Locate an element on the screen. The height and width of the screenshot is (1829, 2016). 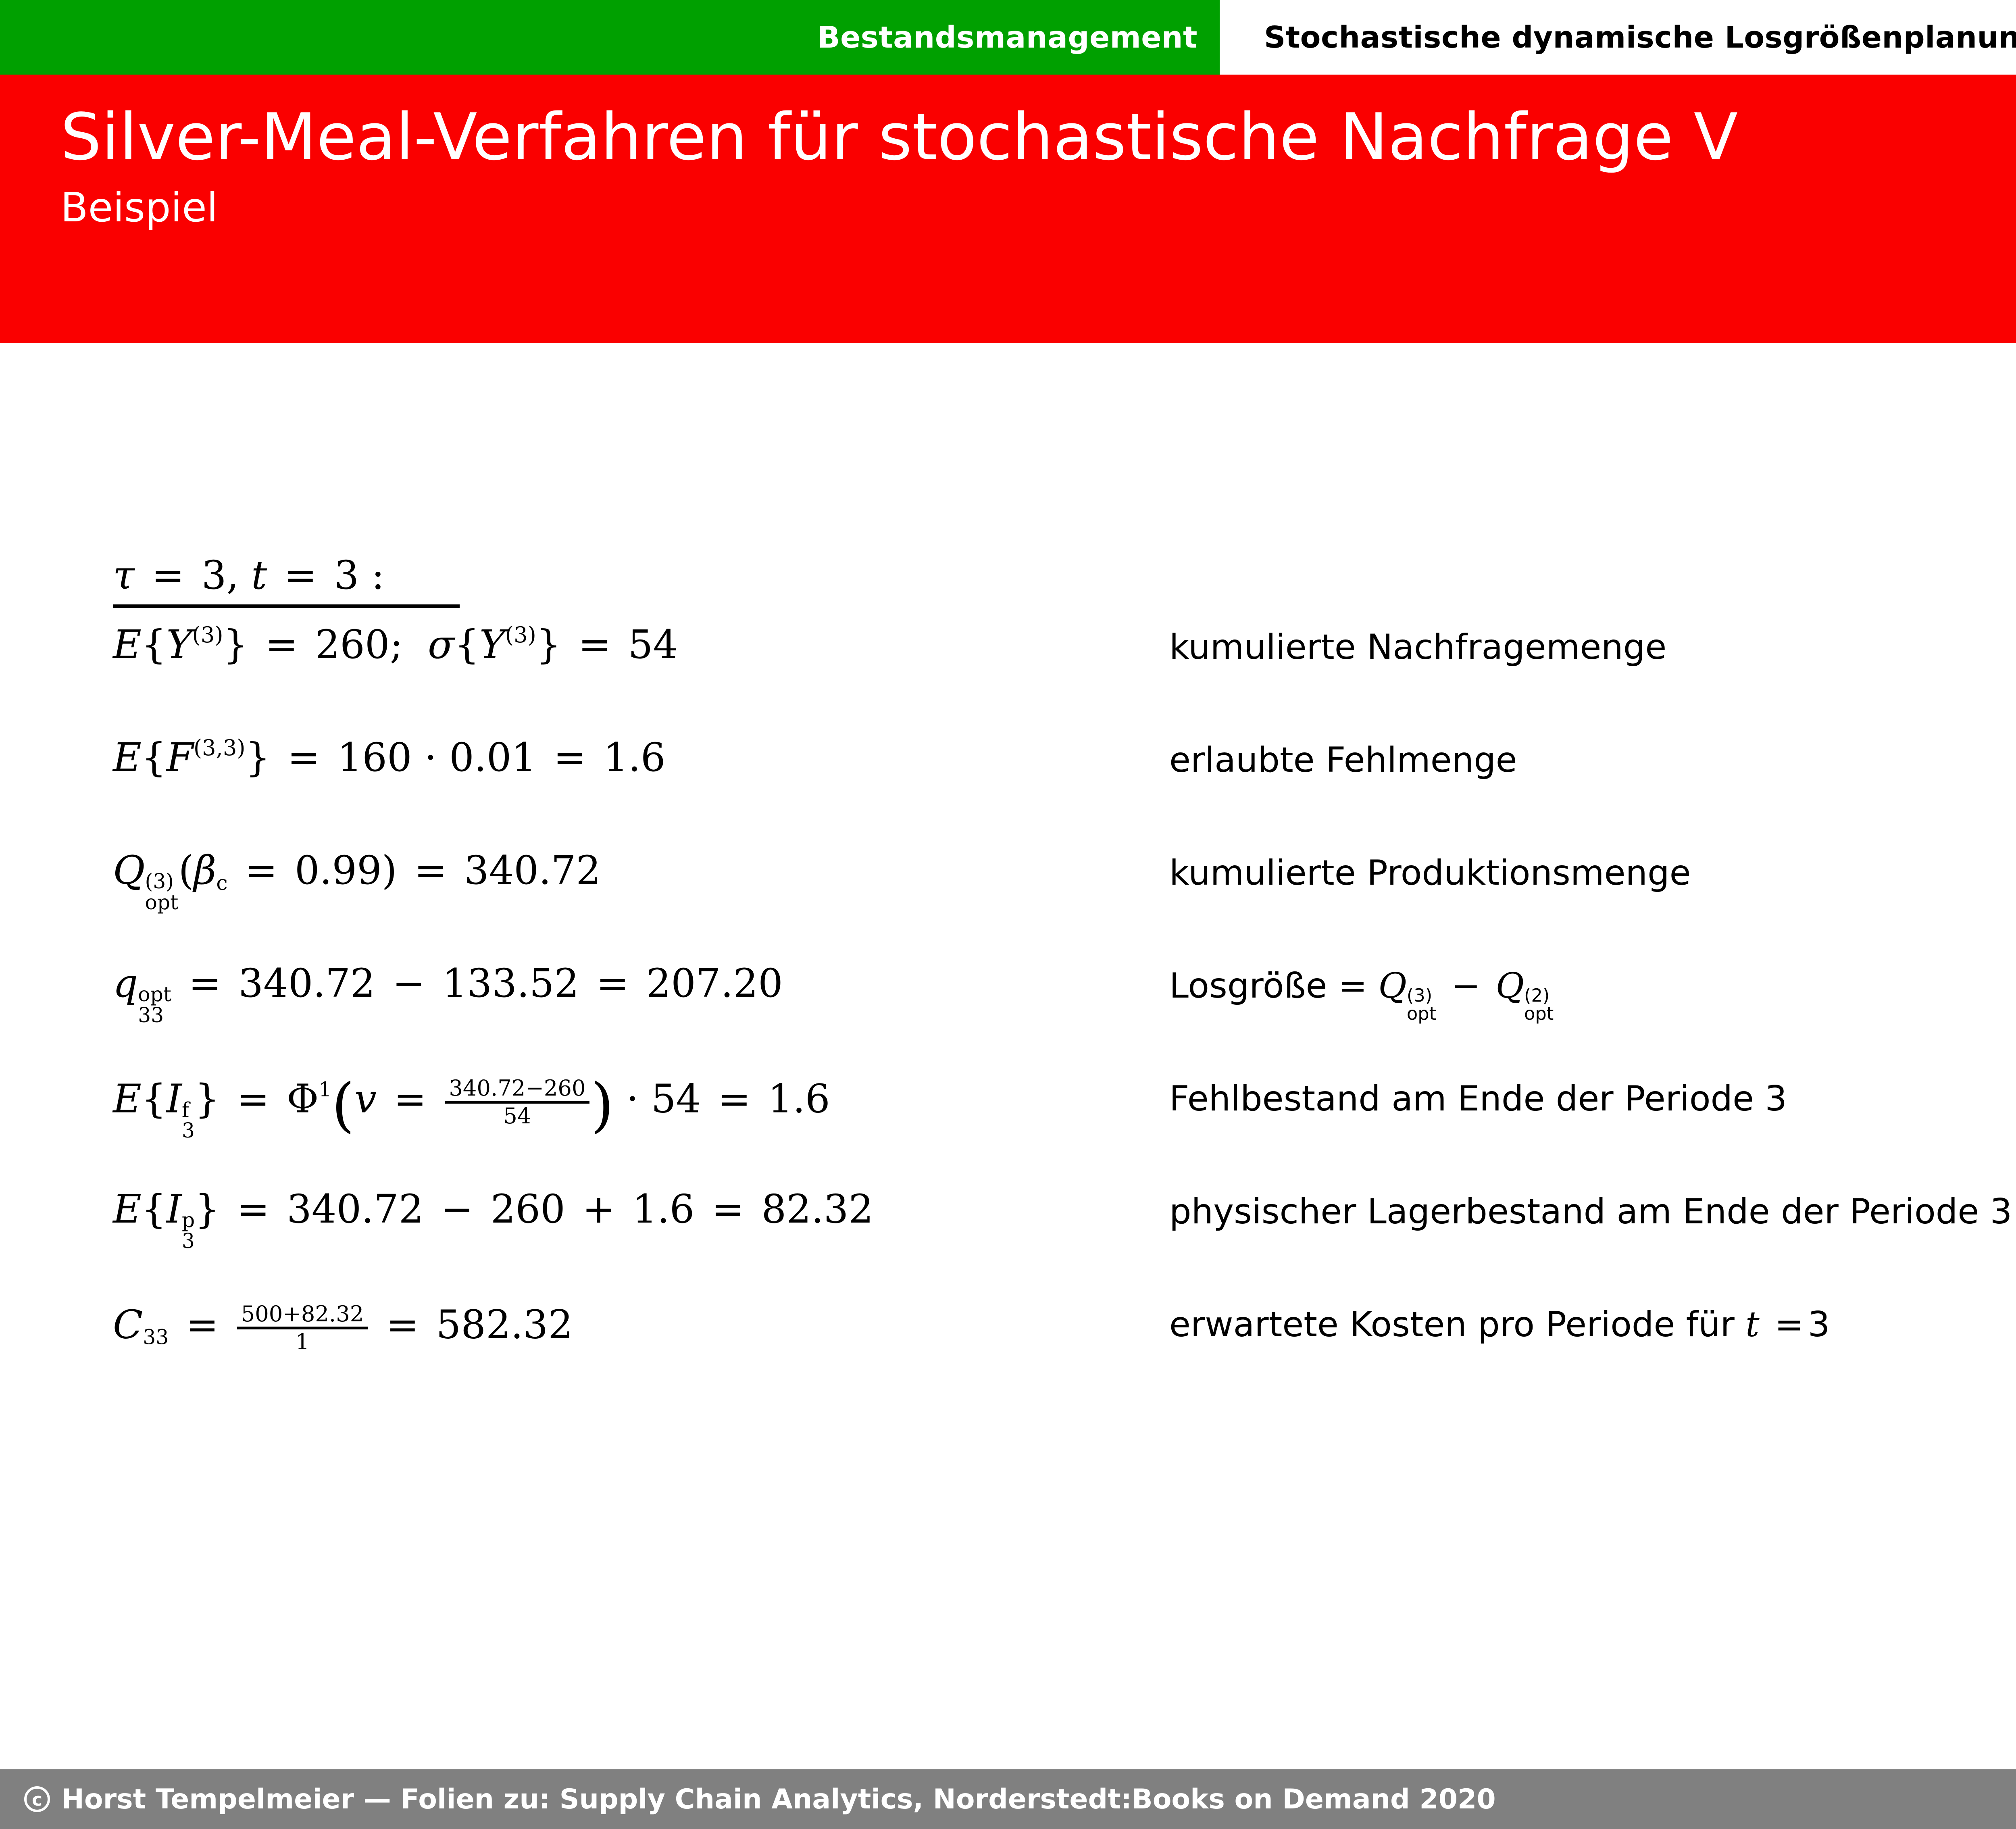
description-fehlbestand-periode-3: Fehlbestand am Ende der Periode 3 is located at coordinates (1478, 1099).